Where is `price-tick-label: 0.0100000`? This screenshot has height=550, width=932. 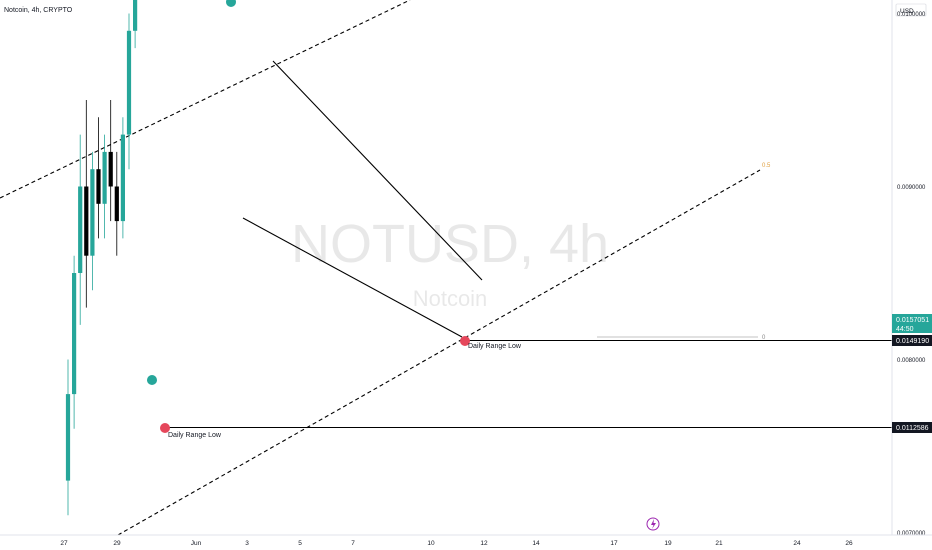 price-tick-label: 0.0100000 is located at coordinates (911, 15).